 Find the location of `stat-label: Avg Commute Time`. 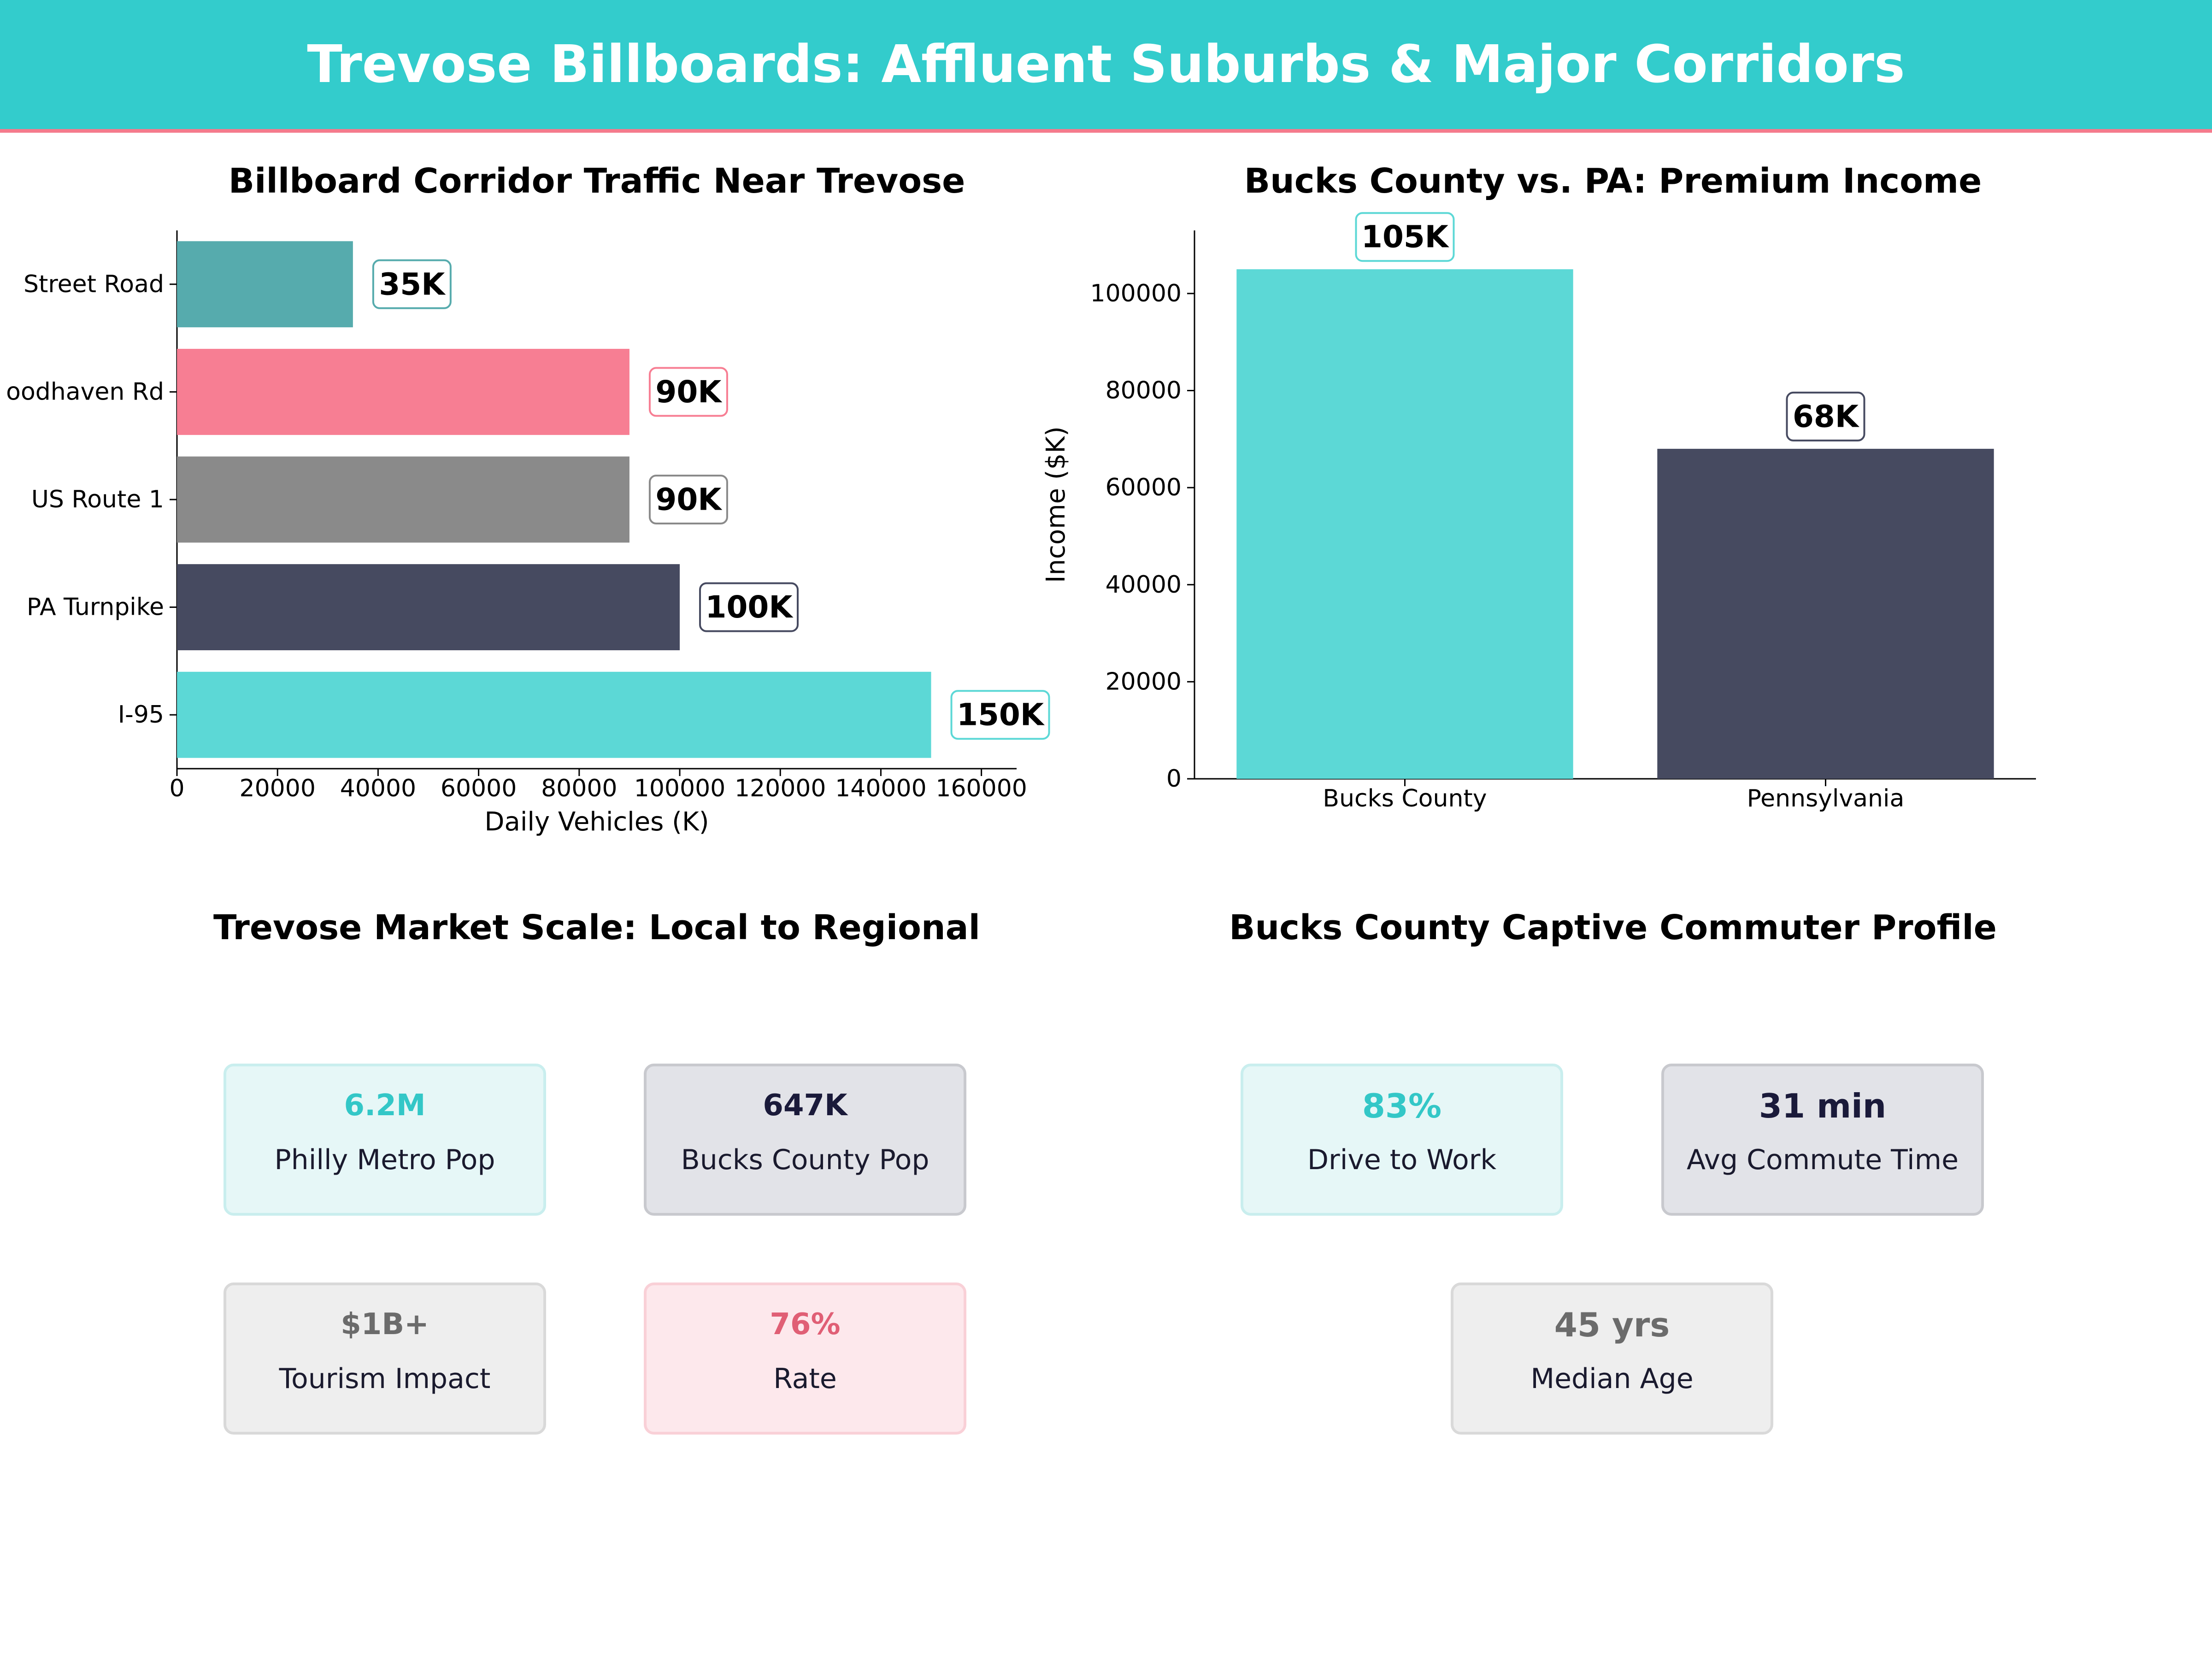

stat-label: Avg Commute Time is located at coordinates (1822, 1160).